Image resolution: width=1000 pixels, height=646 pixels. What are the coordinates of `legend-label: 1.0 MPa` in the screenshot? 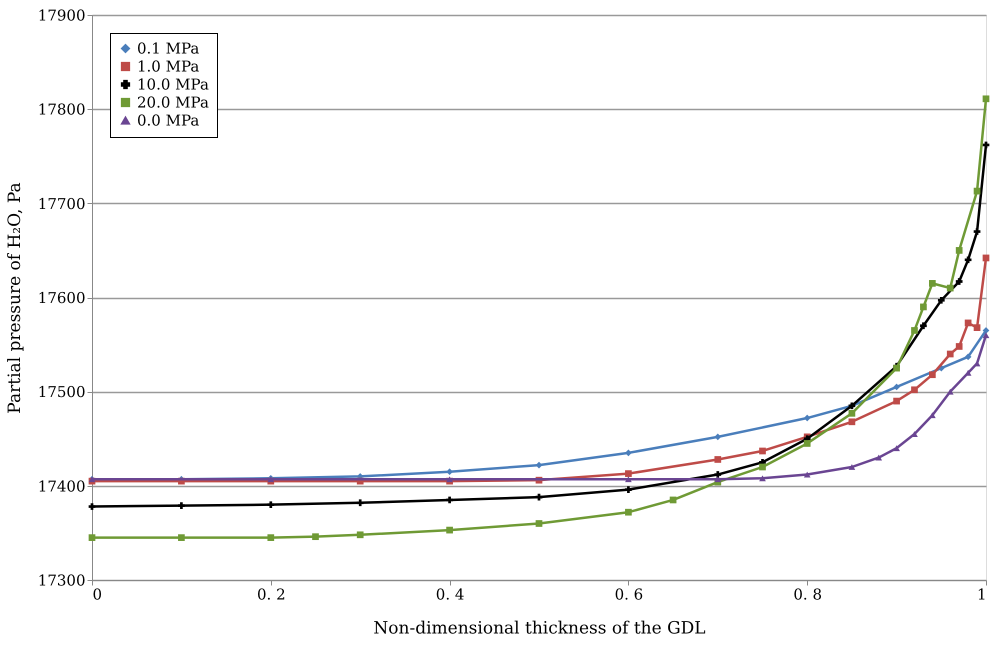 It's located at (168, 67).